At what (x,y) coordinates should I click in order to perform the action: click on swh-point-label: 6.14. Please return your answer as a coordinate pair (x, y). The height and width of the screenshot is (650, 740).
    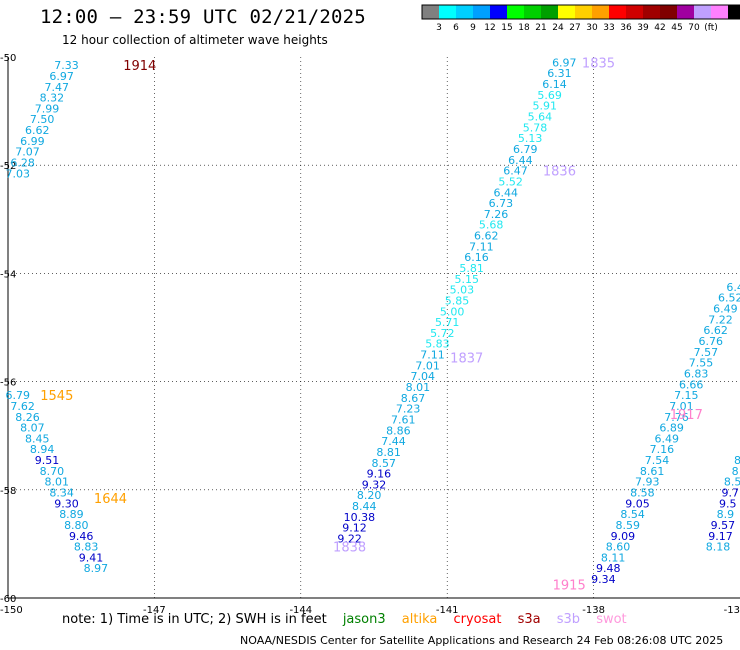
    Looking at the image, I should click on (554, 84).